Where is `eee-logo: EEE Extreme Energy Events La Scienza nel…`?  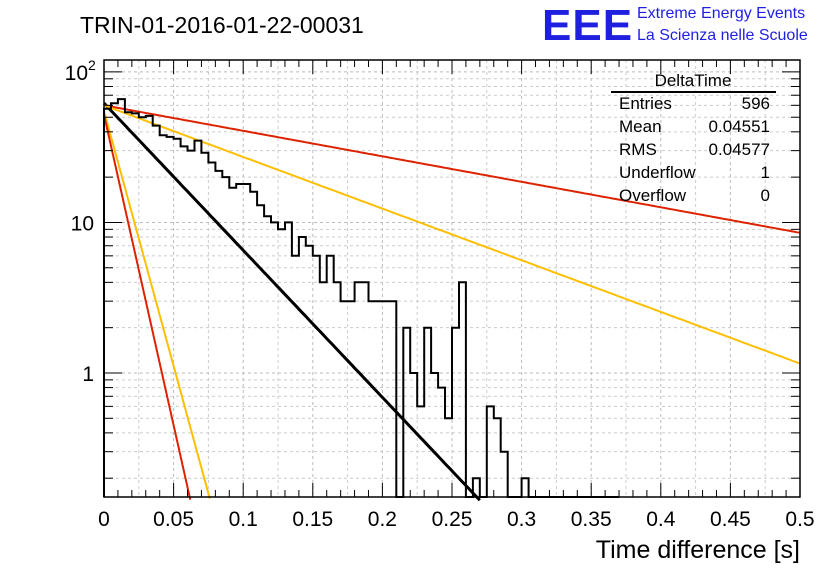
eee-logo: EEE Extreme Energy Events La Scienza nel… is located at coordinates (675, 25).